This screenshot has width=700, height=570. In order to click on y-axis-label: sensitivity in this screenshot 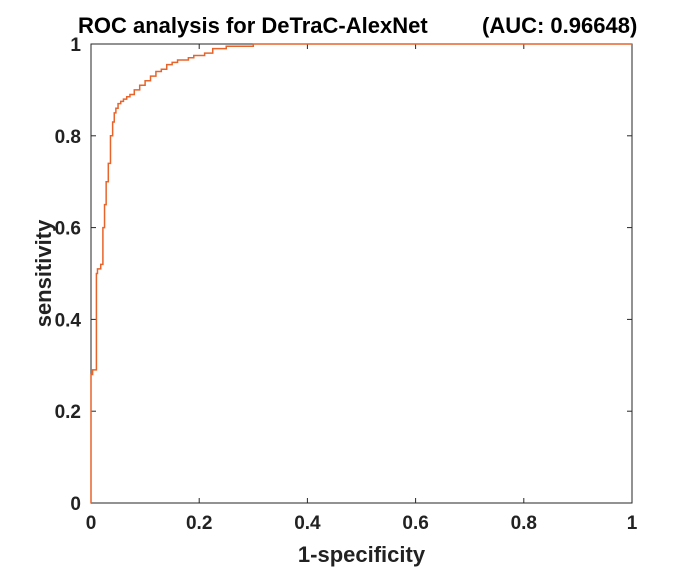, I will do `click(43, 273)`.